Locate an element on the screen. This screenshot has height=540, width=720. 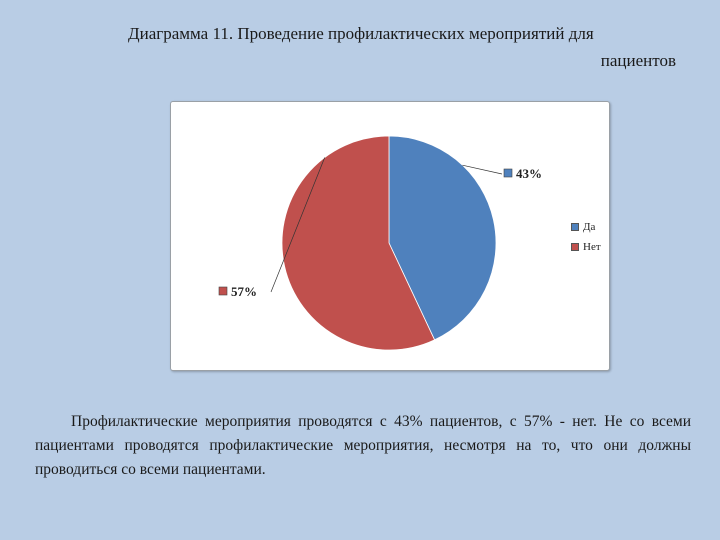
data-label-0: 43% is located at coordinates (529, 173).